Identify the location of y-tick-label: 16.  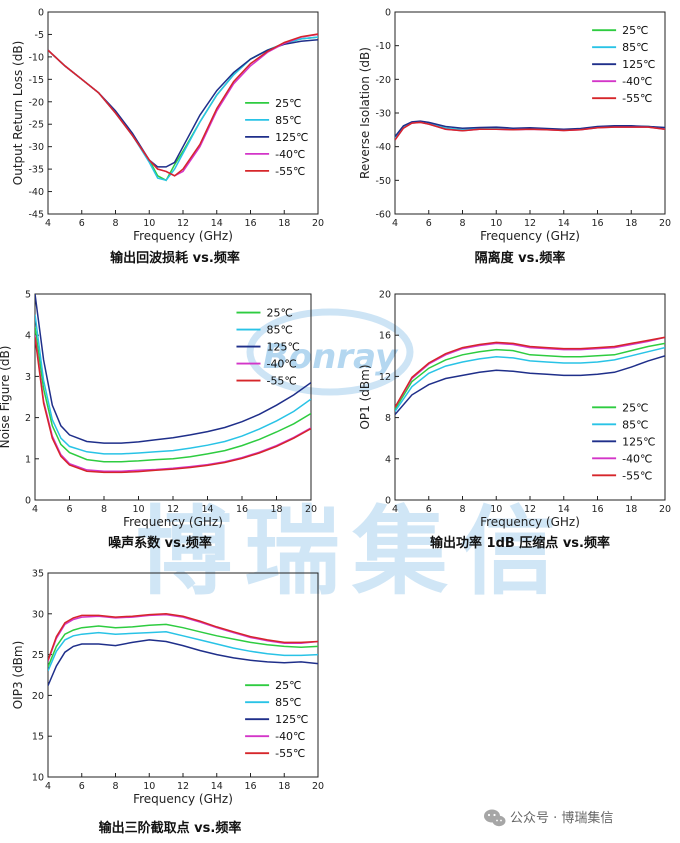
(385, 336).